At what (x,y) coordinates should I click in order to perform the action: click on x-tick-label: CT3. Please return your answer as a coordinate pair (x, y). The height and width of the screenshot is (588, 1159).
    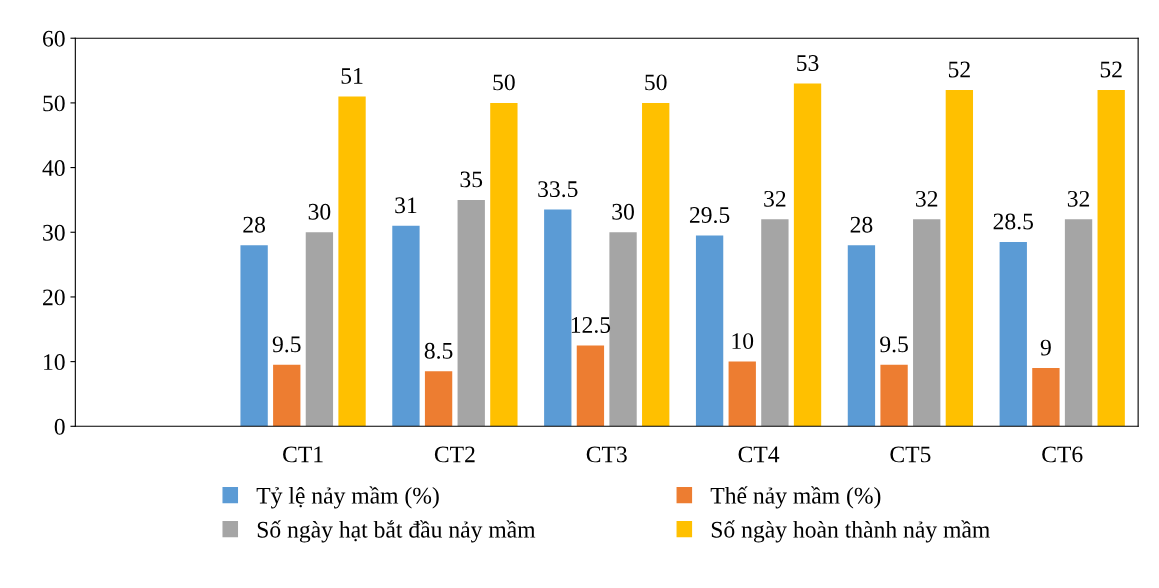
    Looking at the image, I should click on (606, 454).